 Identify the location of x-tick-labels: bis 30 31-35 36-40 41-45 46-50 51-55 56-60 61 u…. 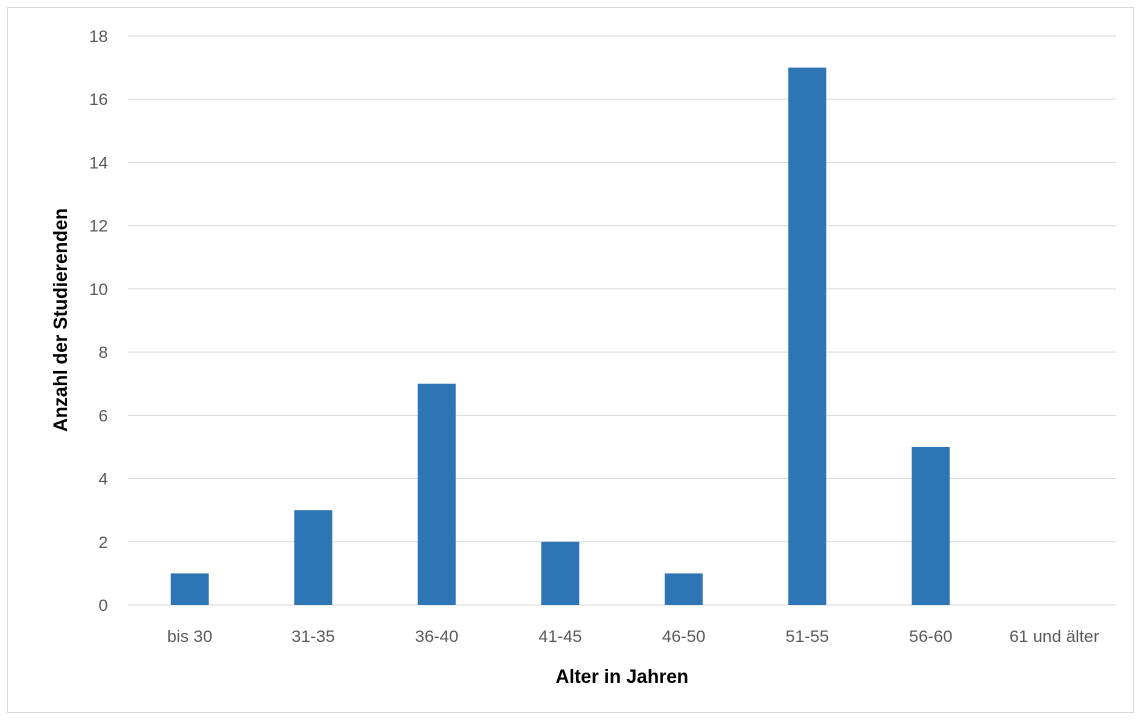
(633, 636).